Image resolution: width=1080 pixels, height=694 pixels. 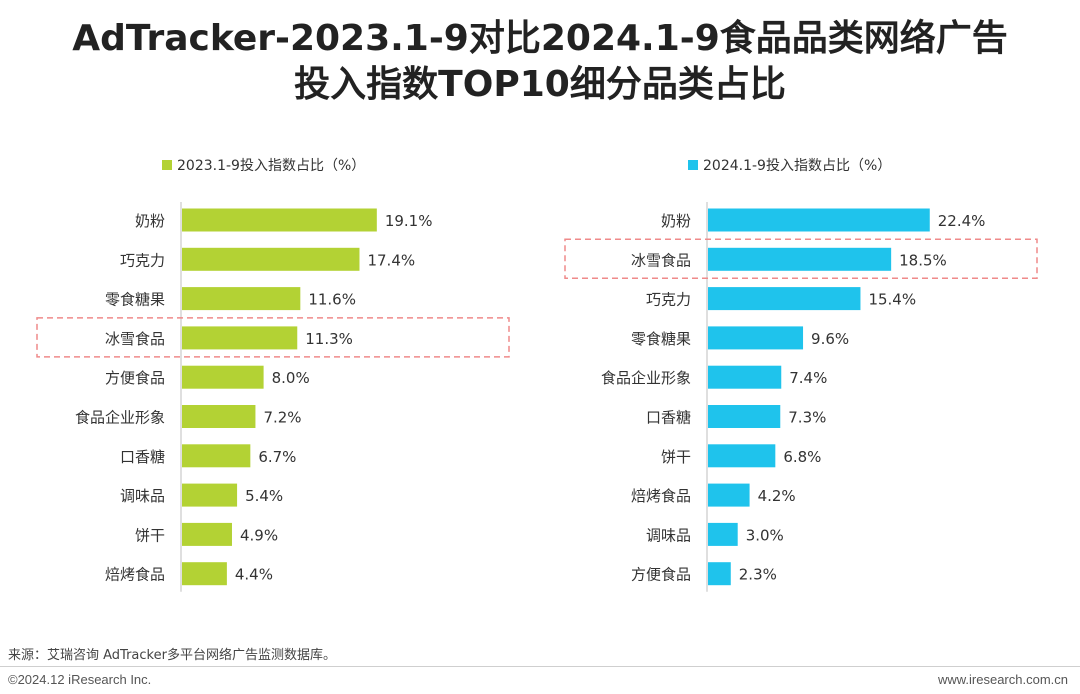 I want to click on chart-title-line2: 投入指数TOP10细分品类占比, so click(x=540, y=84).